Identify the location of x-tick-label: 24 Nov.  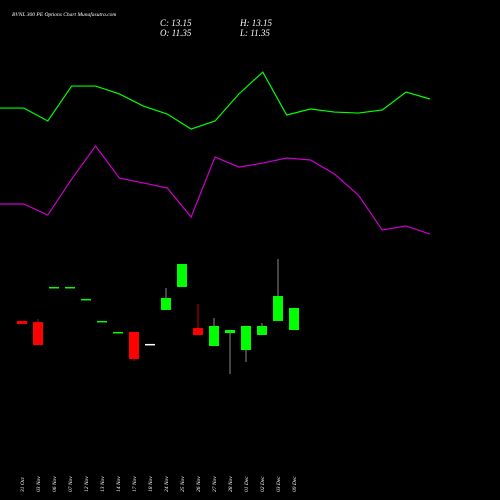
(166, 484).